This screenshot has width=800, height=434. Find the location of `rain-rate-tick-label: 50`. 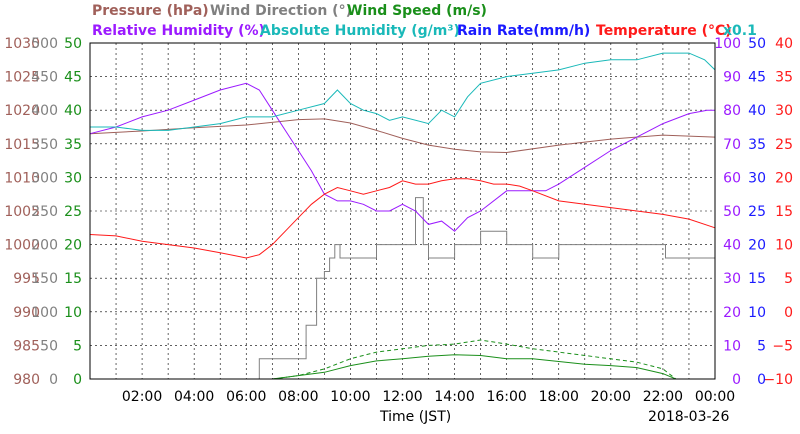

rain-rate-tick-label: 50 is located at coordinates (757, 44).